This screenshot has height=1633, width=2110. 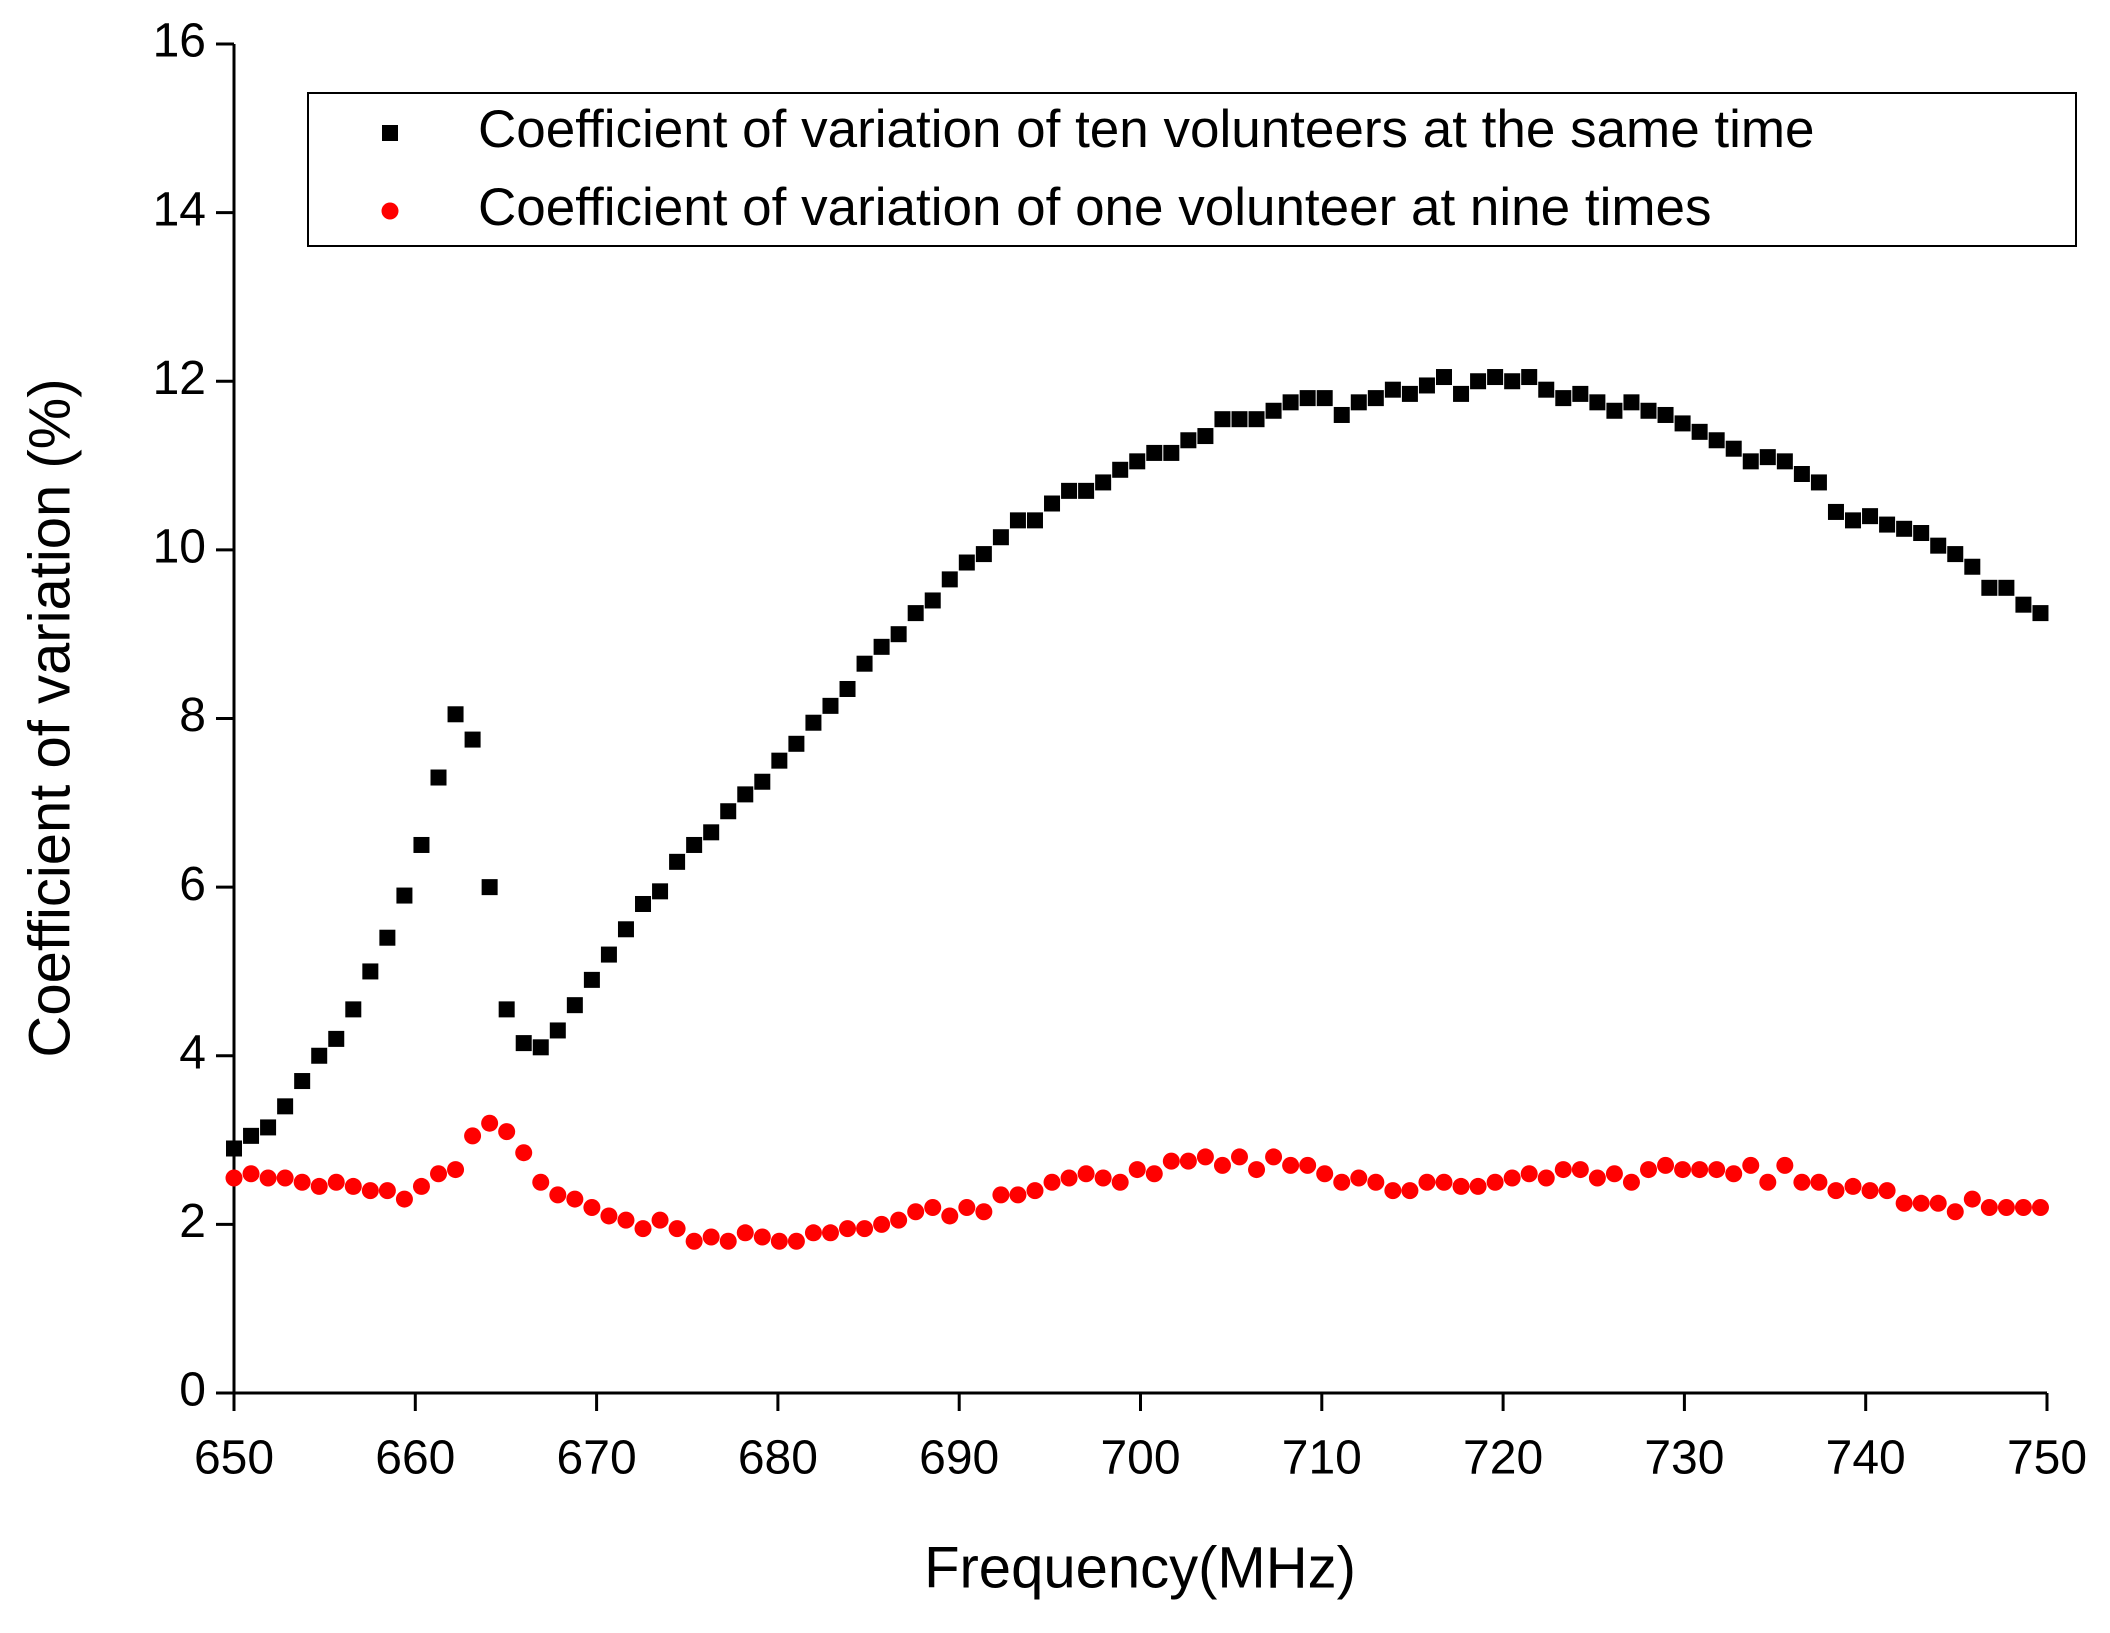 What do you see at coordinates (192, 1052) in the screenshot?
I see `y-tick-label: 4` at bounding box center [192, 1052].